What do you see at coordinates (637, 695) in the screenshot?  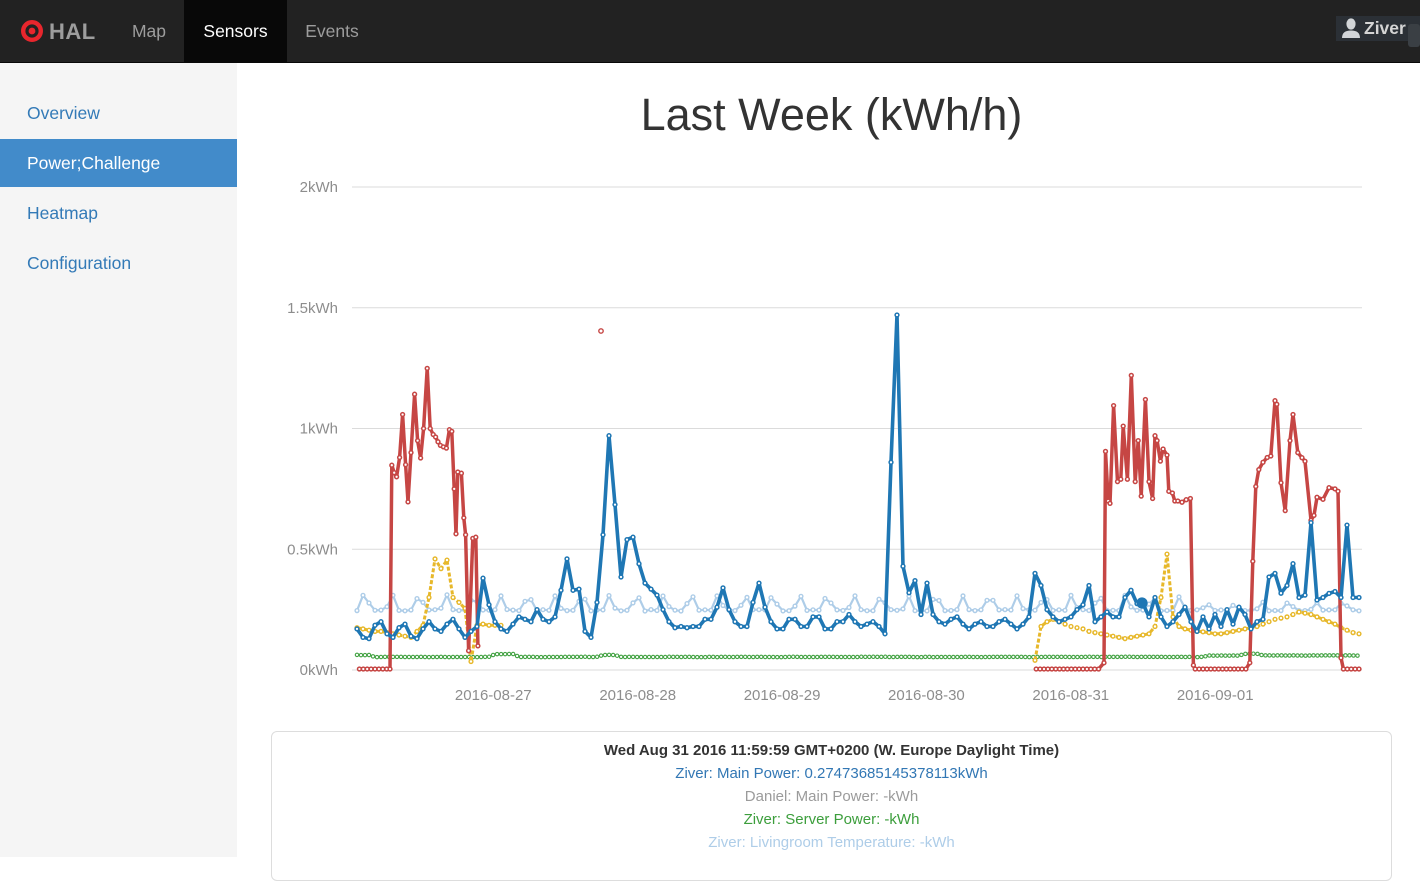 I see `svg-text: 2016-08-28` at bounding box center [637, 695].